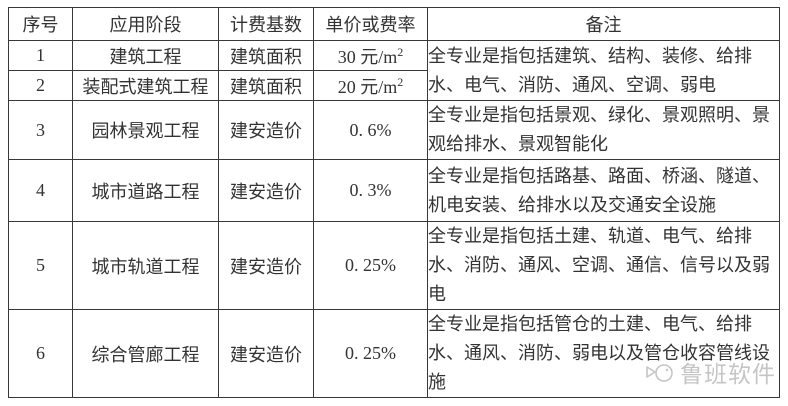 The height and width of the screenshot is (406, 788). What do you see at coordinates (603, 190) in the screenshot?
I see `remark-cell: 全专业是指包括路基、路面、桥涵、隧道、机电安装、给排水以及交通安全设施` at bounding box center [603, 190].